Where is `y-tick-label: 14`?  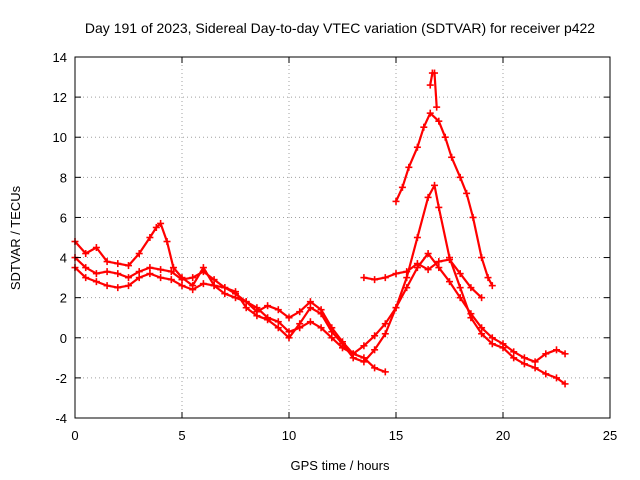 y-tick-label: 14 is located at coordinates (60, 57).